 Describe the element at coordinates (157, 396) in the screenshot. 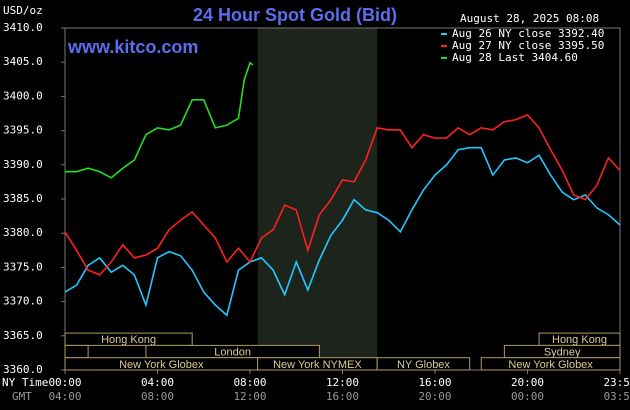

I see `x2-tick-label: 08:00` at that location.